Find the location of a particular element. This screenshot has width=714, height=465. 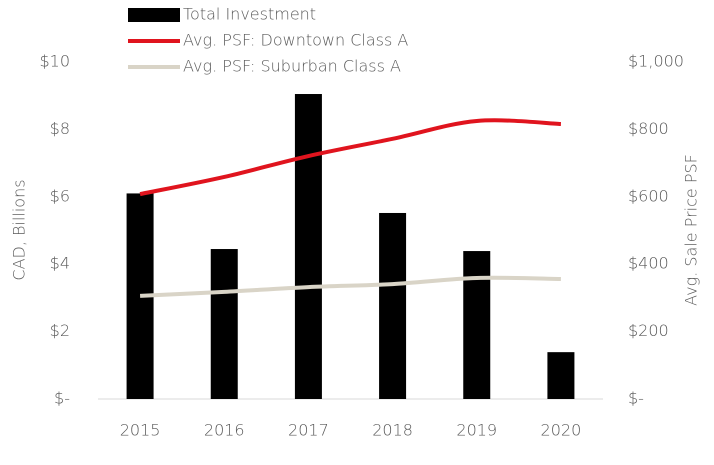

y-tick-label: $6 is located at coordinates (60, 195).